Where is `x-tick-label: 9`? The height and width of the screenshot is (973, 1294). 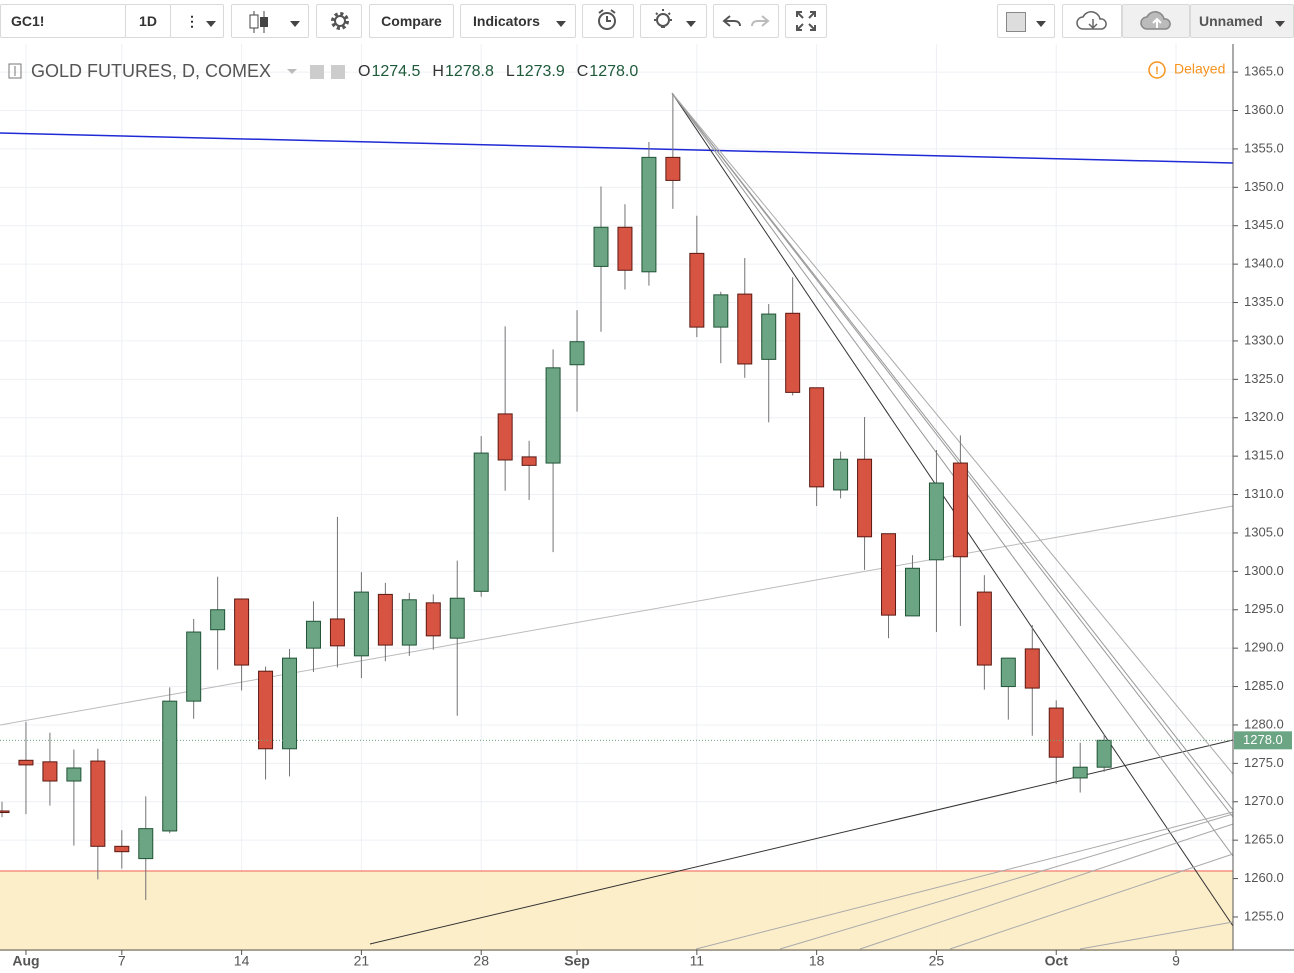
x-tick-label: 9 is located at coordinates (1176, 961).